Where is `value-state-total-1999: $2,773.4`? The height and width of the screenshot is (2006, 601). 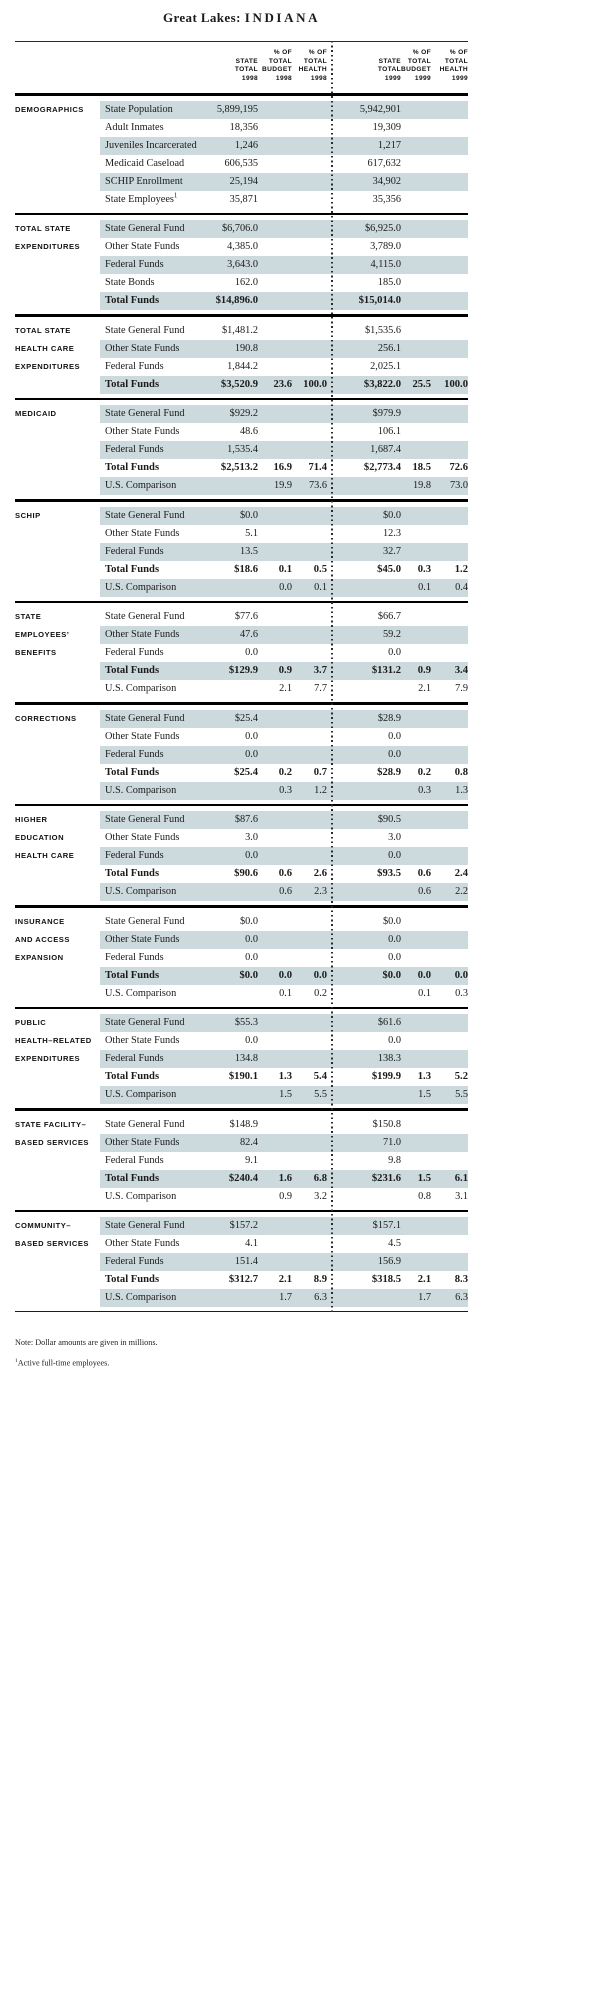
value-state-total-1999: $2,773.4 is located at coordinates (382, 468).